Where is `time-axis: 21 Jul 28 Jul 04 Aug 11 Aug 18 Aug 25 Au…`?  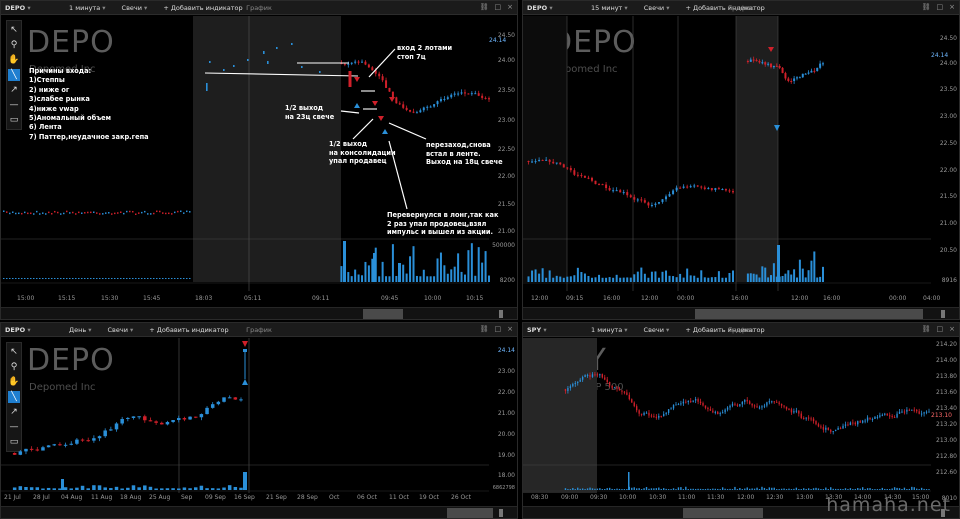 time-axis: 21 Jul 28 Jul 04 Aug 11 Aug 18 Aug 25 Au… is located at coordinates (245, 499).